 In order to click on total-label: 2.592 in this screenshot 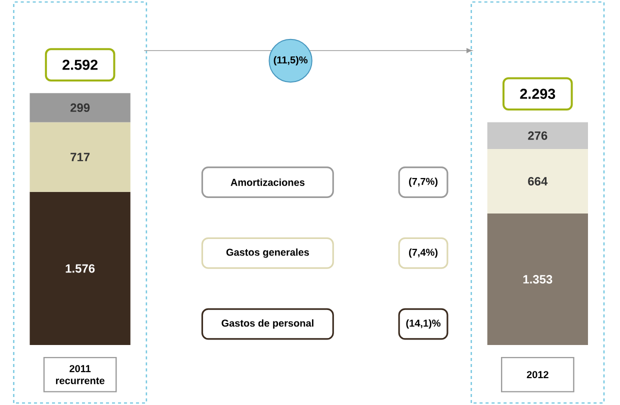, I will do `click(80, 65)`.